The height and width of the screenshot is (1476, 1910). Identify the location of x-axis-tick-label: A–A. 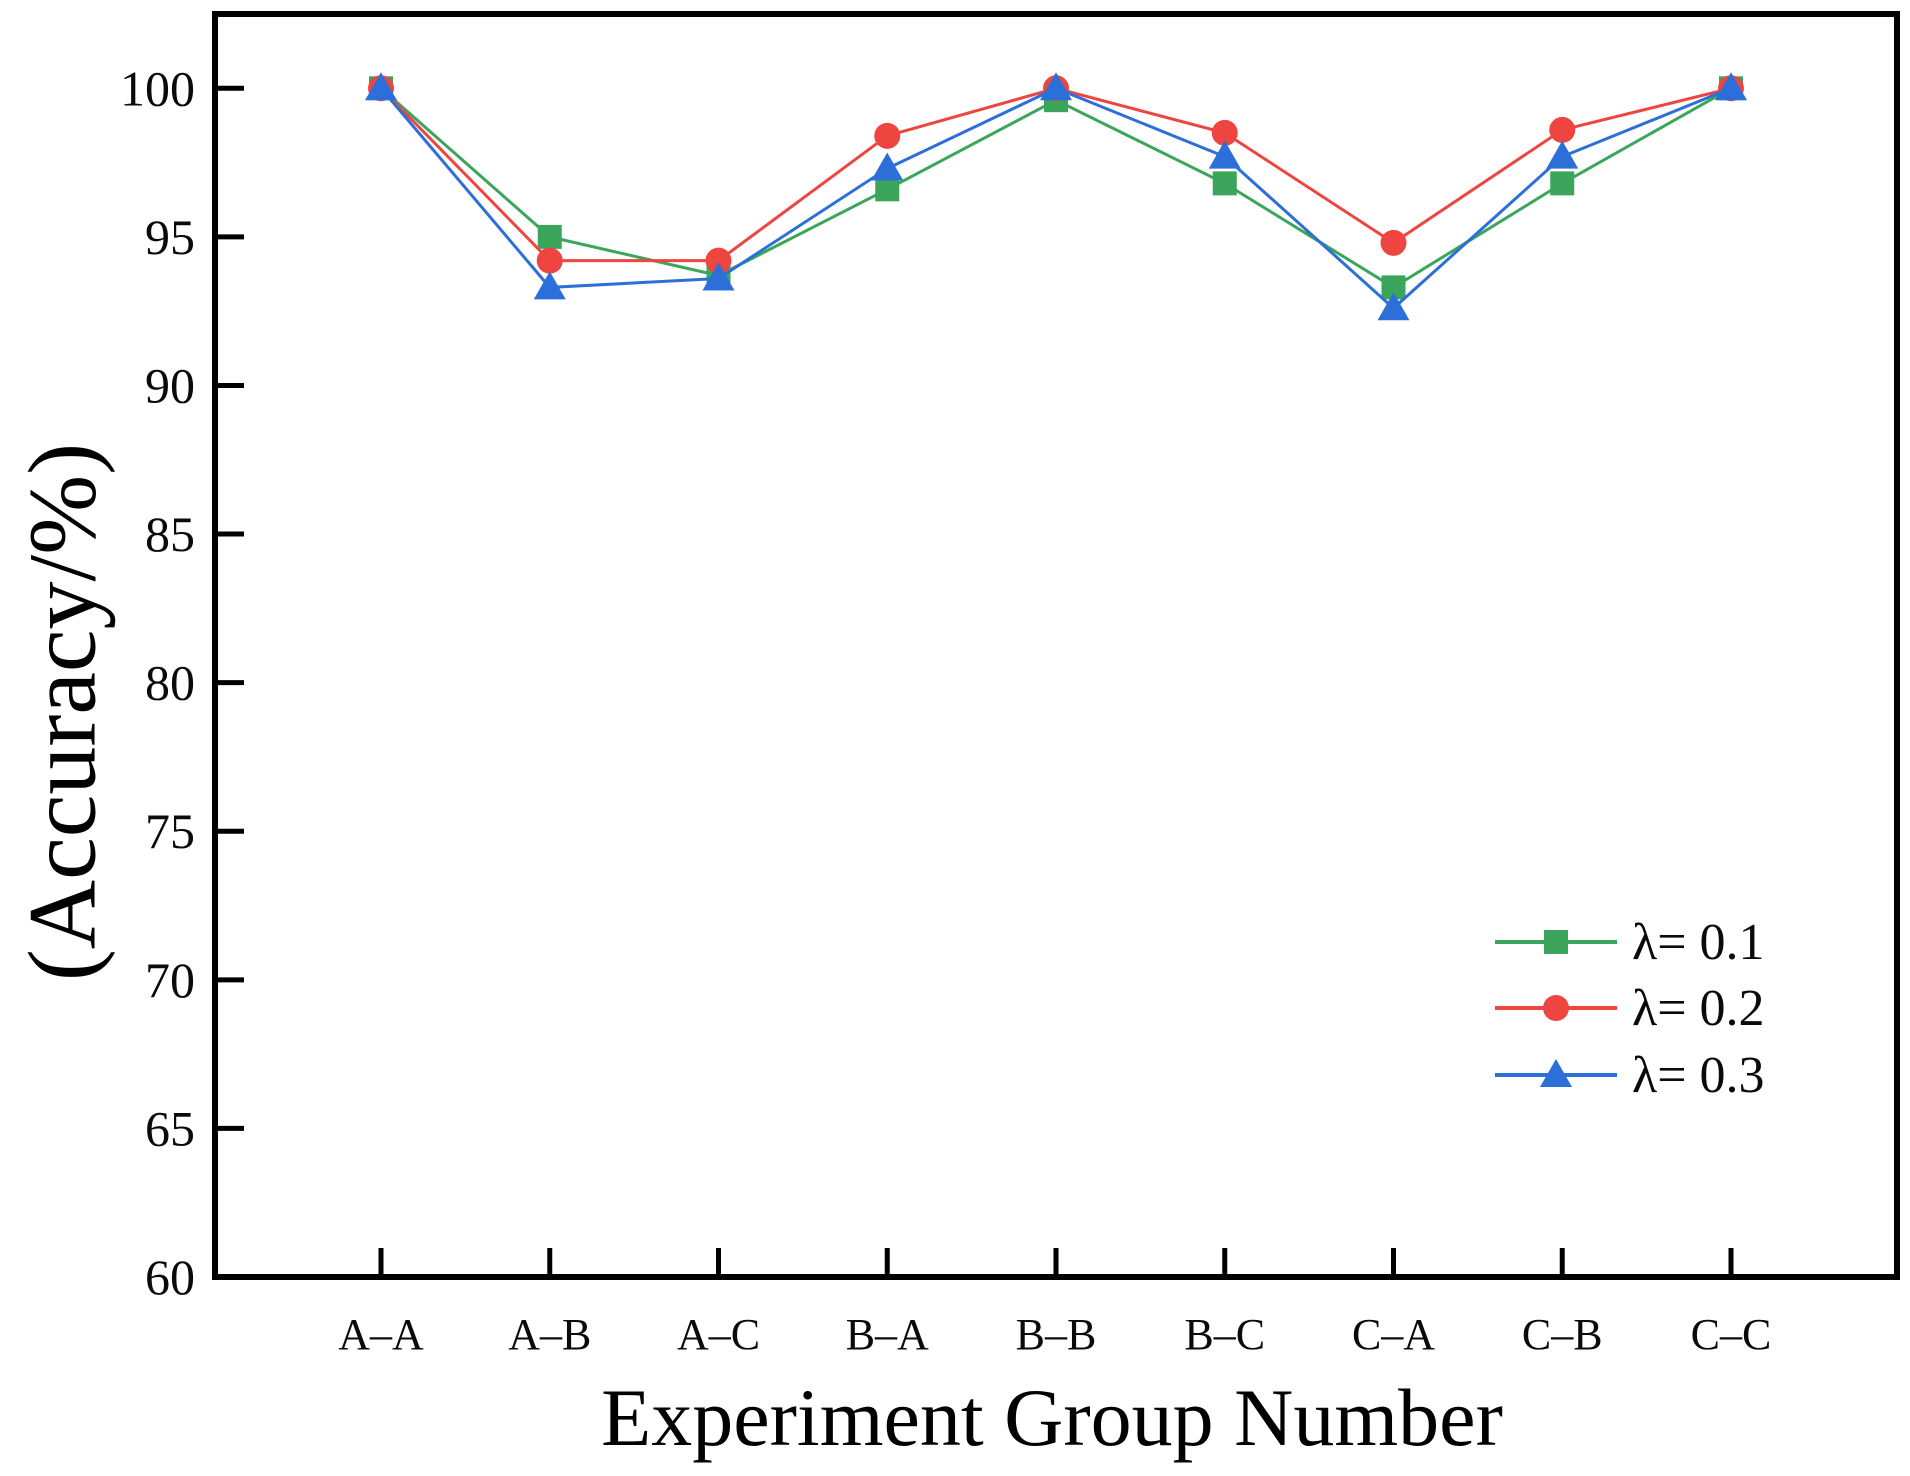
(381, 1334).